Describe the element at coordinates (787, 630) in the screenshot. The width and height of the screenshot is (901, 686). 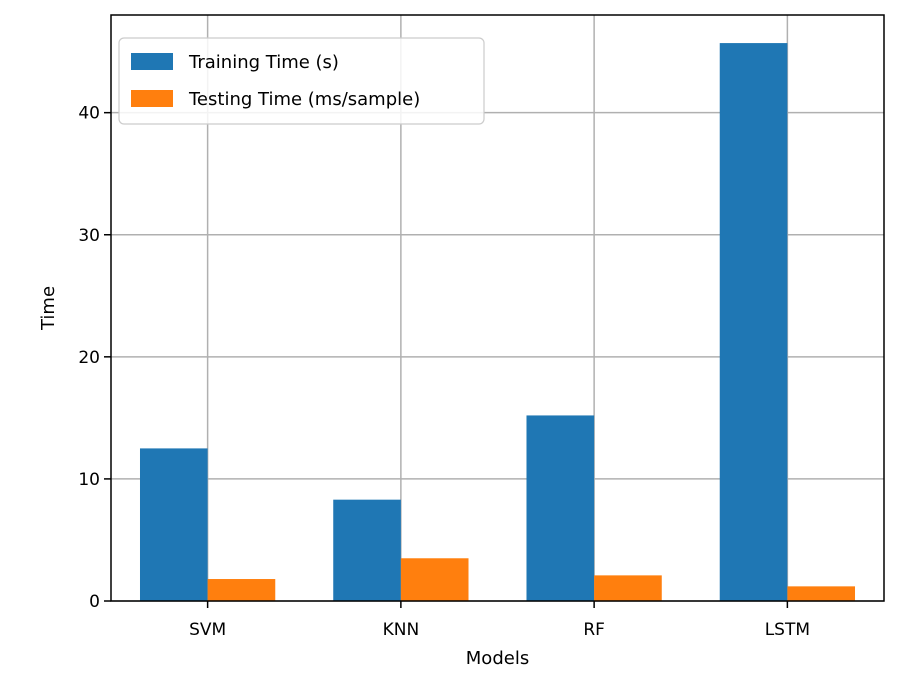
I see `x-tick-label: LSTM` at that location.